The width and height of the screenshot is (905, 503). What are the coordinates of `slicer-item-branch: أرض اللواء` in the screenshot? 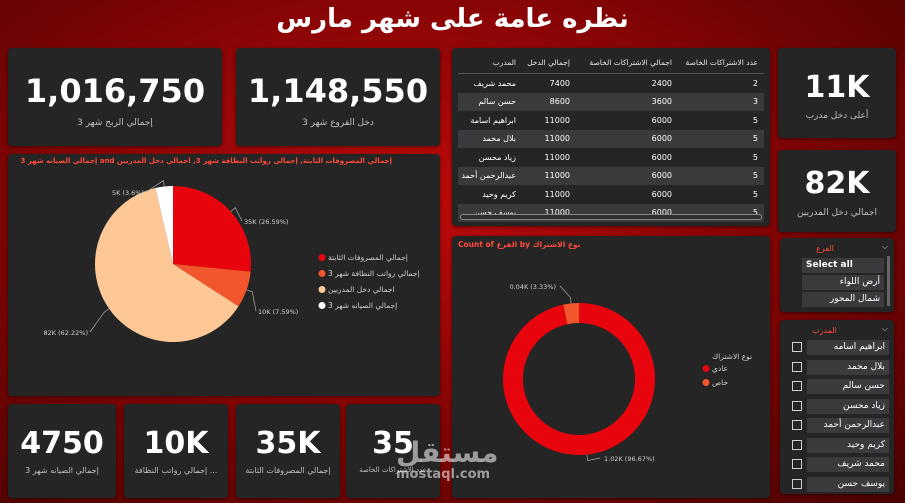 It's located at (837, 282).